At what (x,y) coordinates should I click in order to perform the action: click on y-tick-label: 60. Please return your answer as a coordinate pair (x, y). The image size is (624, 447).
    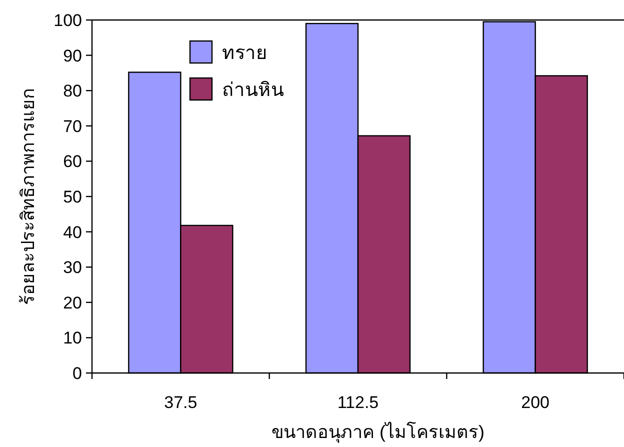
    Looking at the image, I should click on (72, 162).